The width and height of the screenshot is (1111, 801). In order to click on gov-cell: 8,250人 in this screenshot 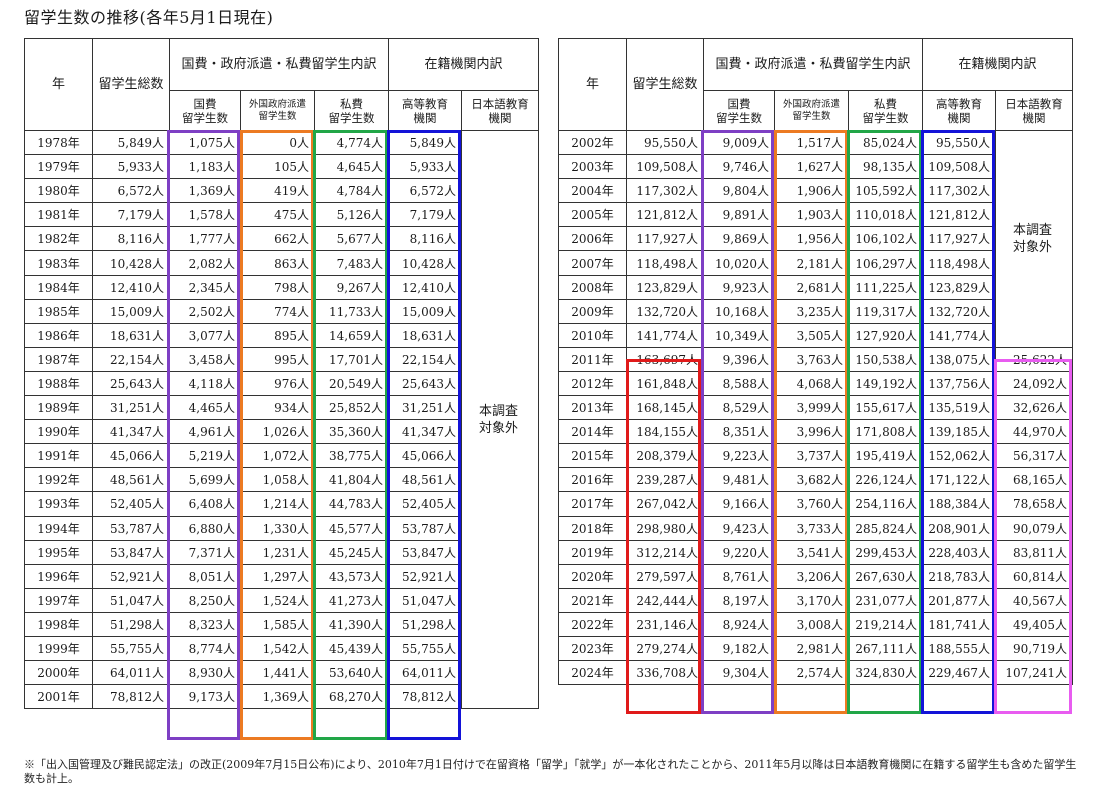, I will do `click(205, 600)`.